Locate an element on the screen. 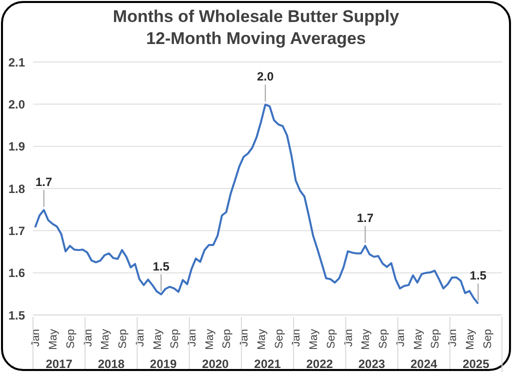 The width and height of the screenshot is (512, 372). data-label: 2.0 is located at coordinates (265, 77).